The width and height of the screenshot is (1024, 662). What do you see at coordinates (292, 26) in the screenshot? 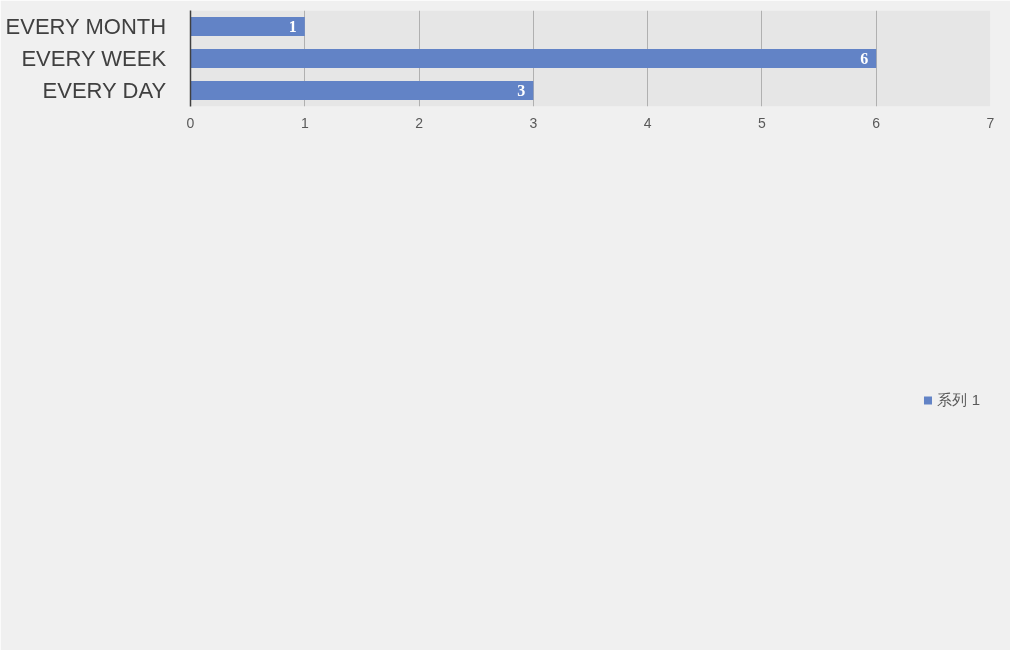
I see `data-label: 1` at bounding box center [292, 26].